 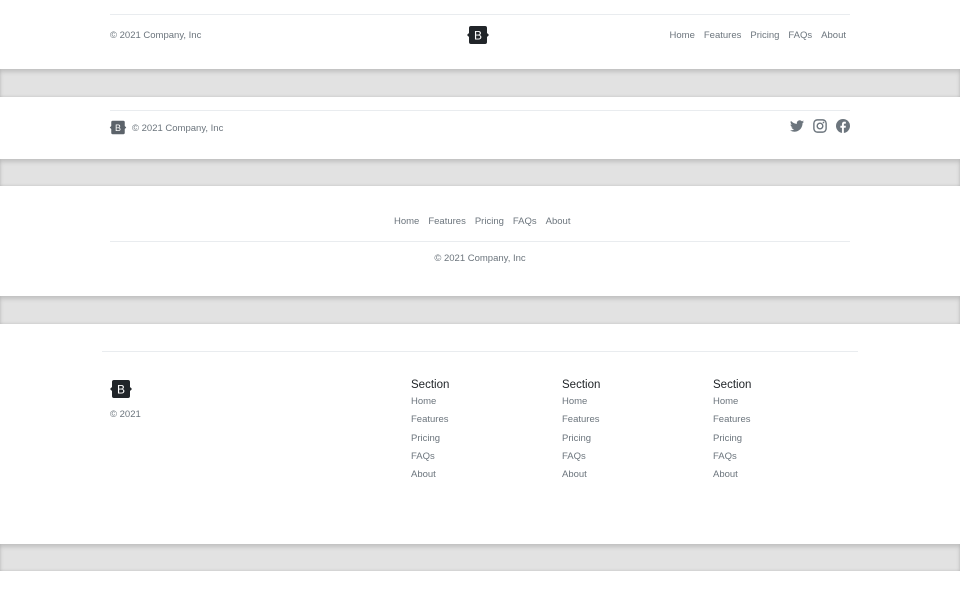 What do you see at coordinates (480, 351) in the screenshot?
I see `footer4-divider` at bounding box center [480, 351].